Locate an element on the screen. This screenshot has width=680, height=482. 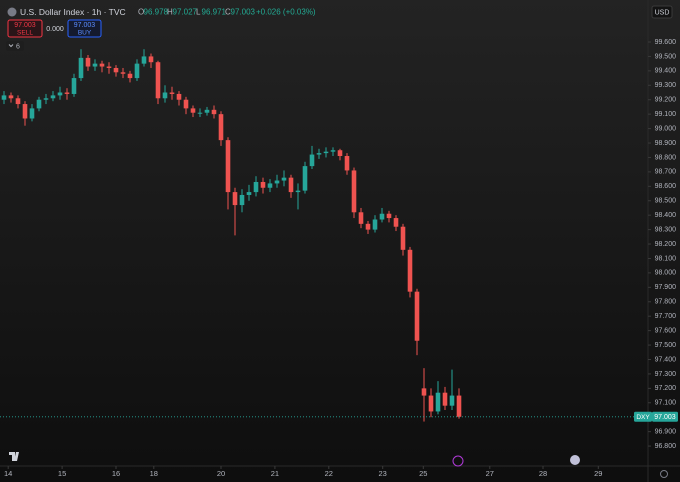
y-tick-label: 99.500 is located at coordinates (666, 56).